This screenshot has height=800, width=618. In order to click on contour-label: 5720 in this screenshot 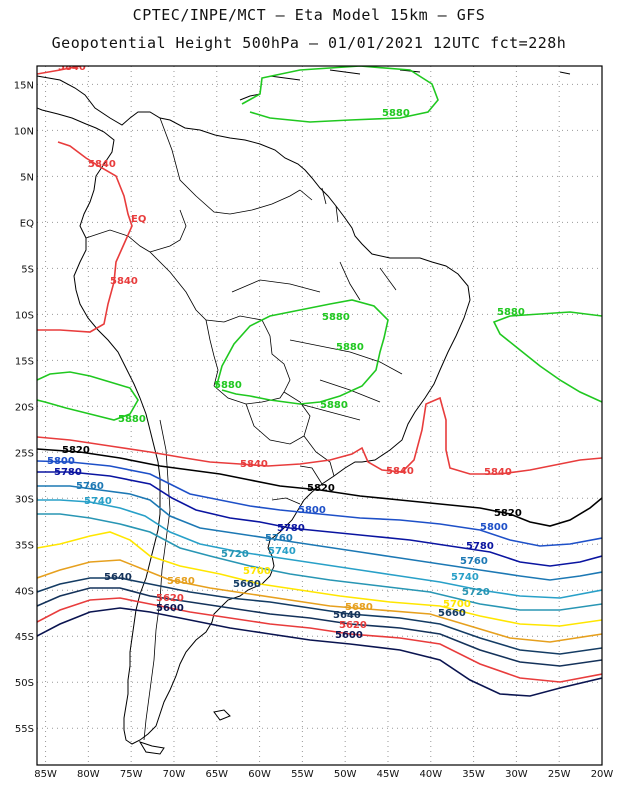, I will do `click(235, 554)`.